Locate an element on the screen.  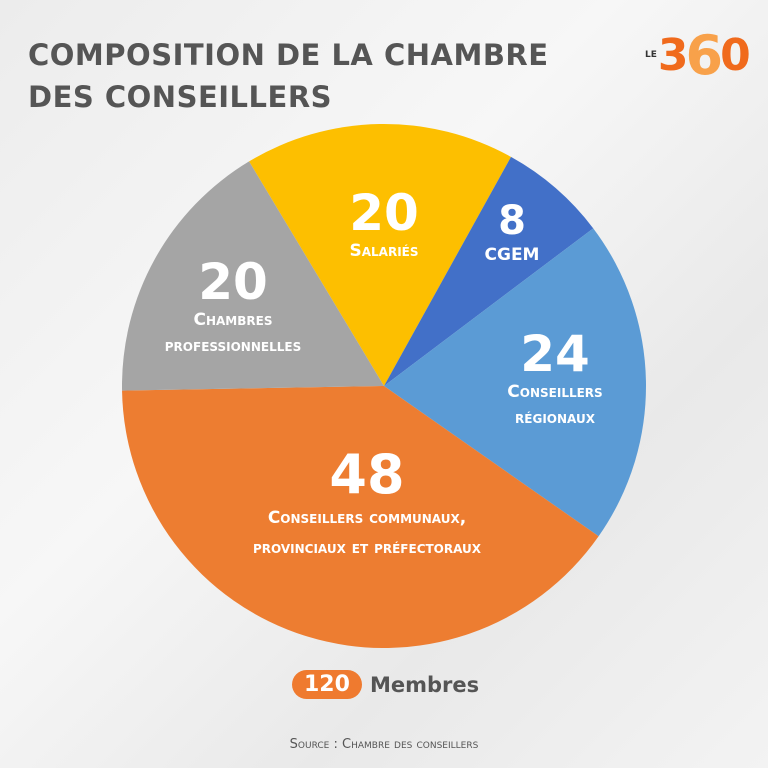
slice-label-regionaux: 24 Conseillers régionaux is located at coordinates (554, 380).